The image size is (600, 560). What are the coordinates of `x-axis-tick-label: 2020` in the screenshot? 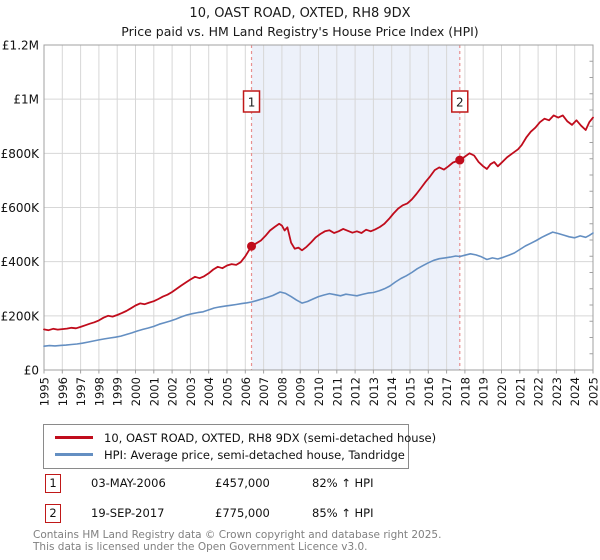 It's located at (502, 391).